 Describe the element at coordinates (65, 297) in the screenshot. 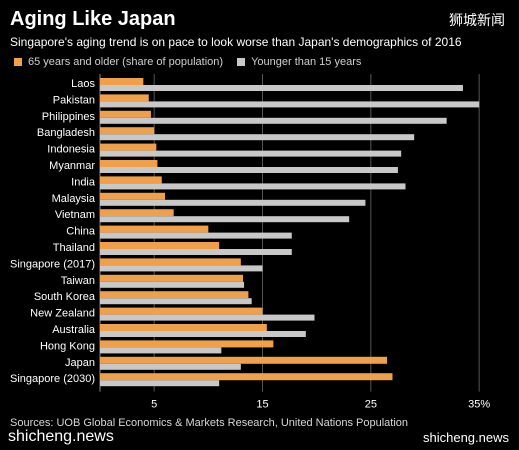

I see `category-label: South Korea` at that location.